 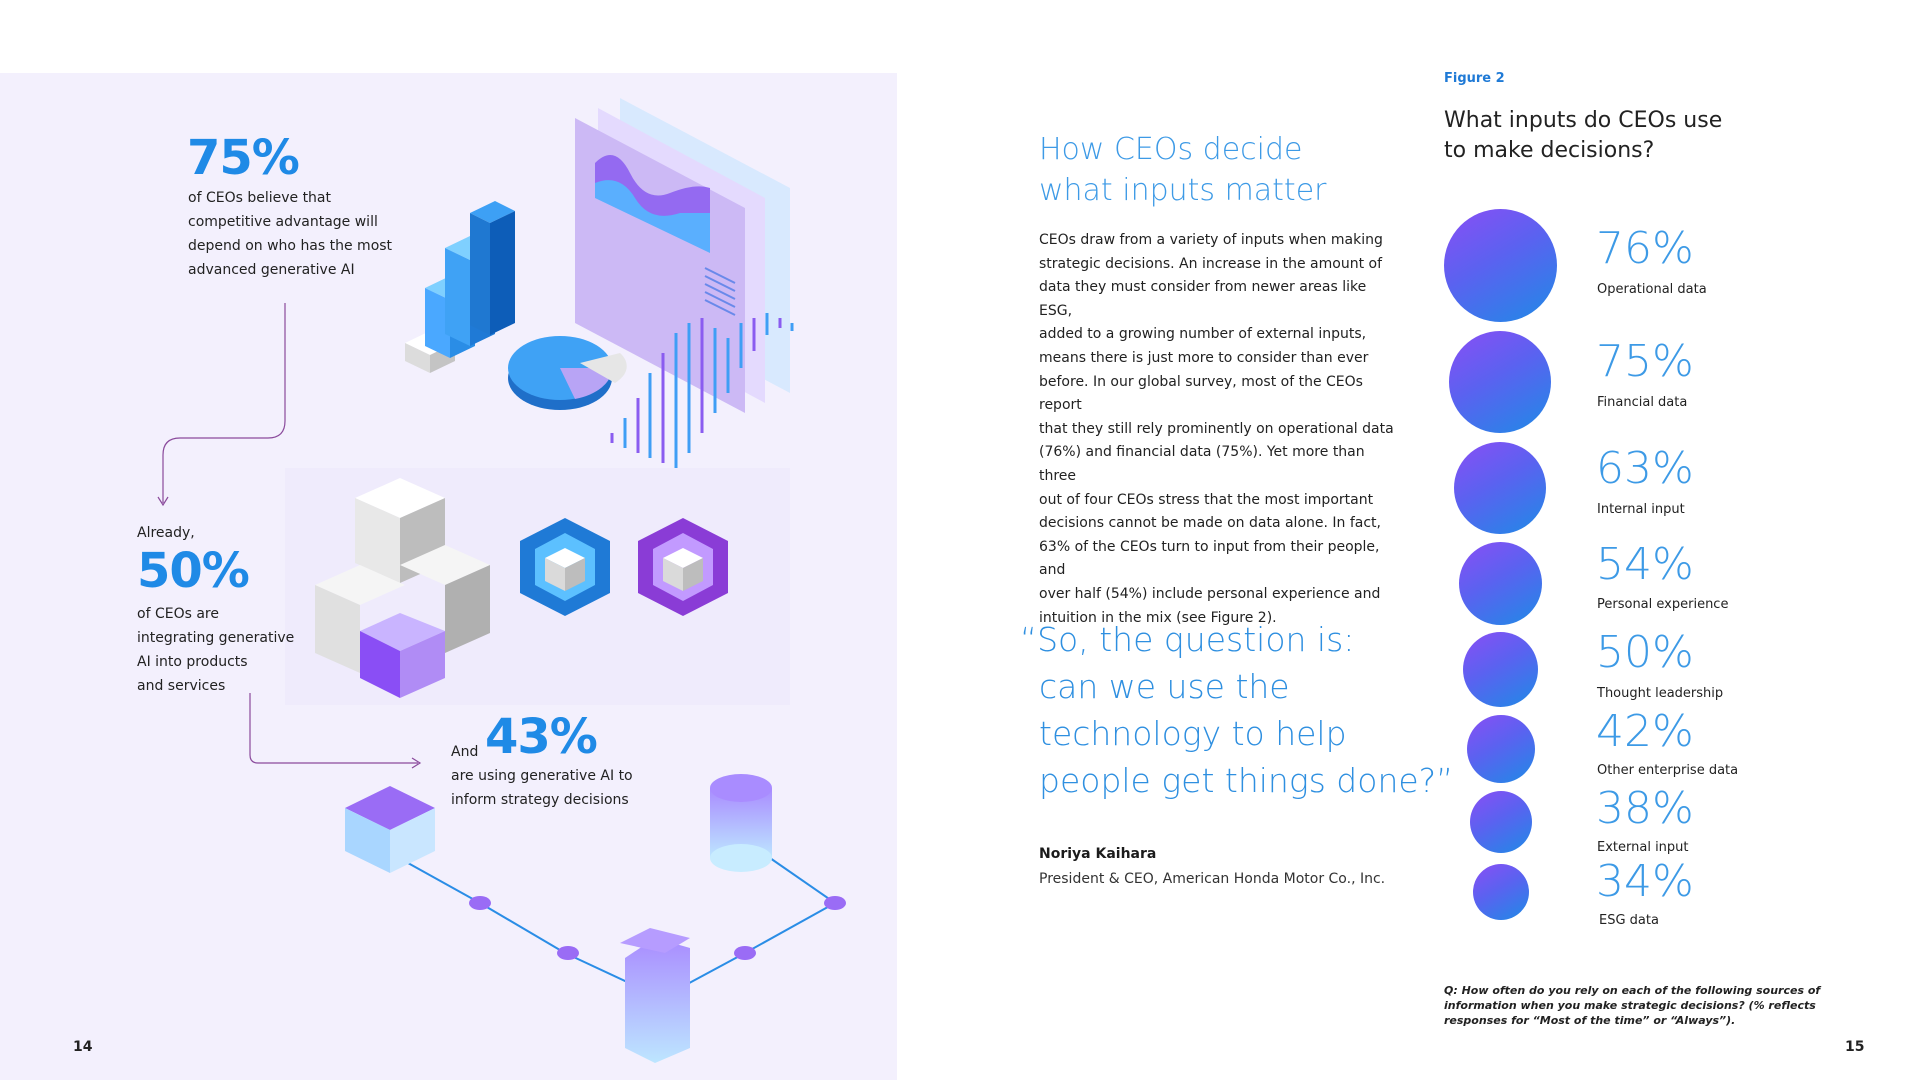 I want to click on pct-esg-data: 34%, so click(x=1645, y=881).